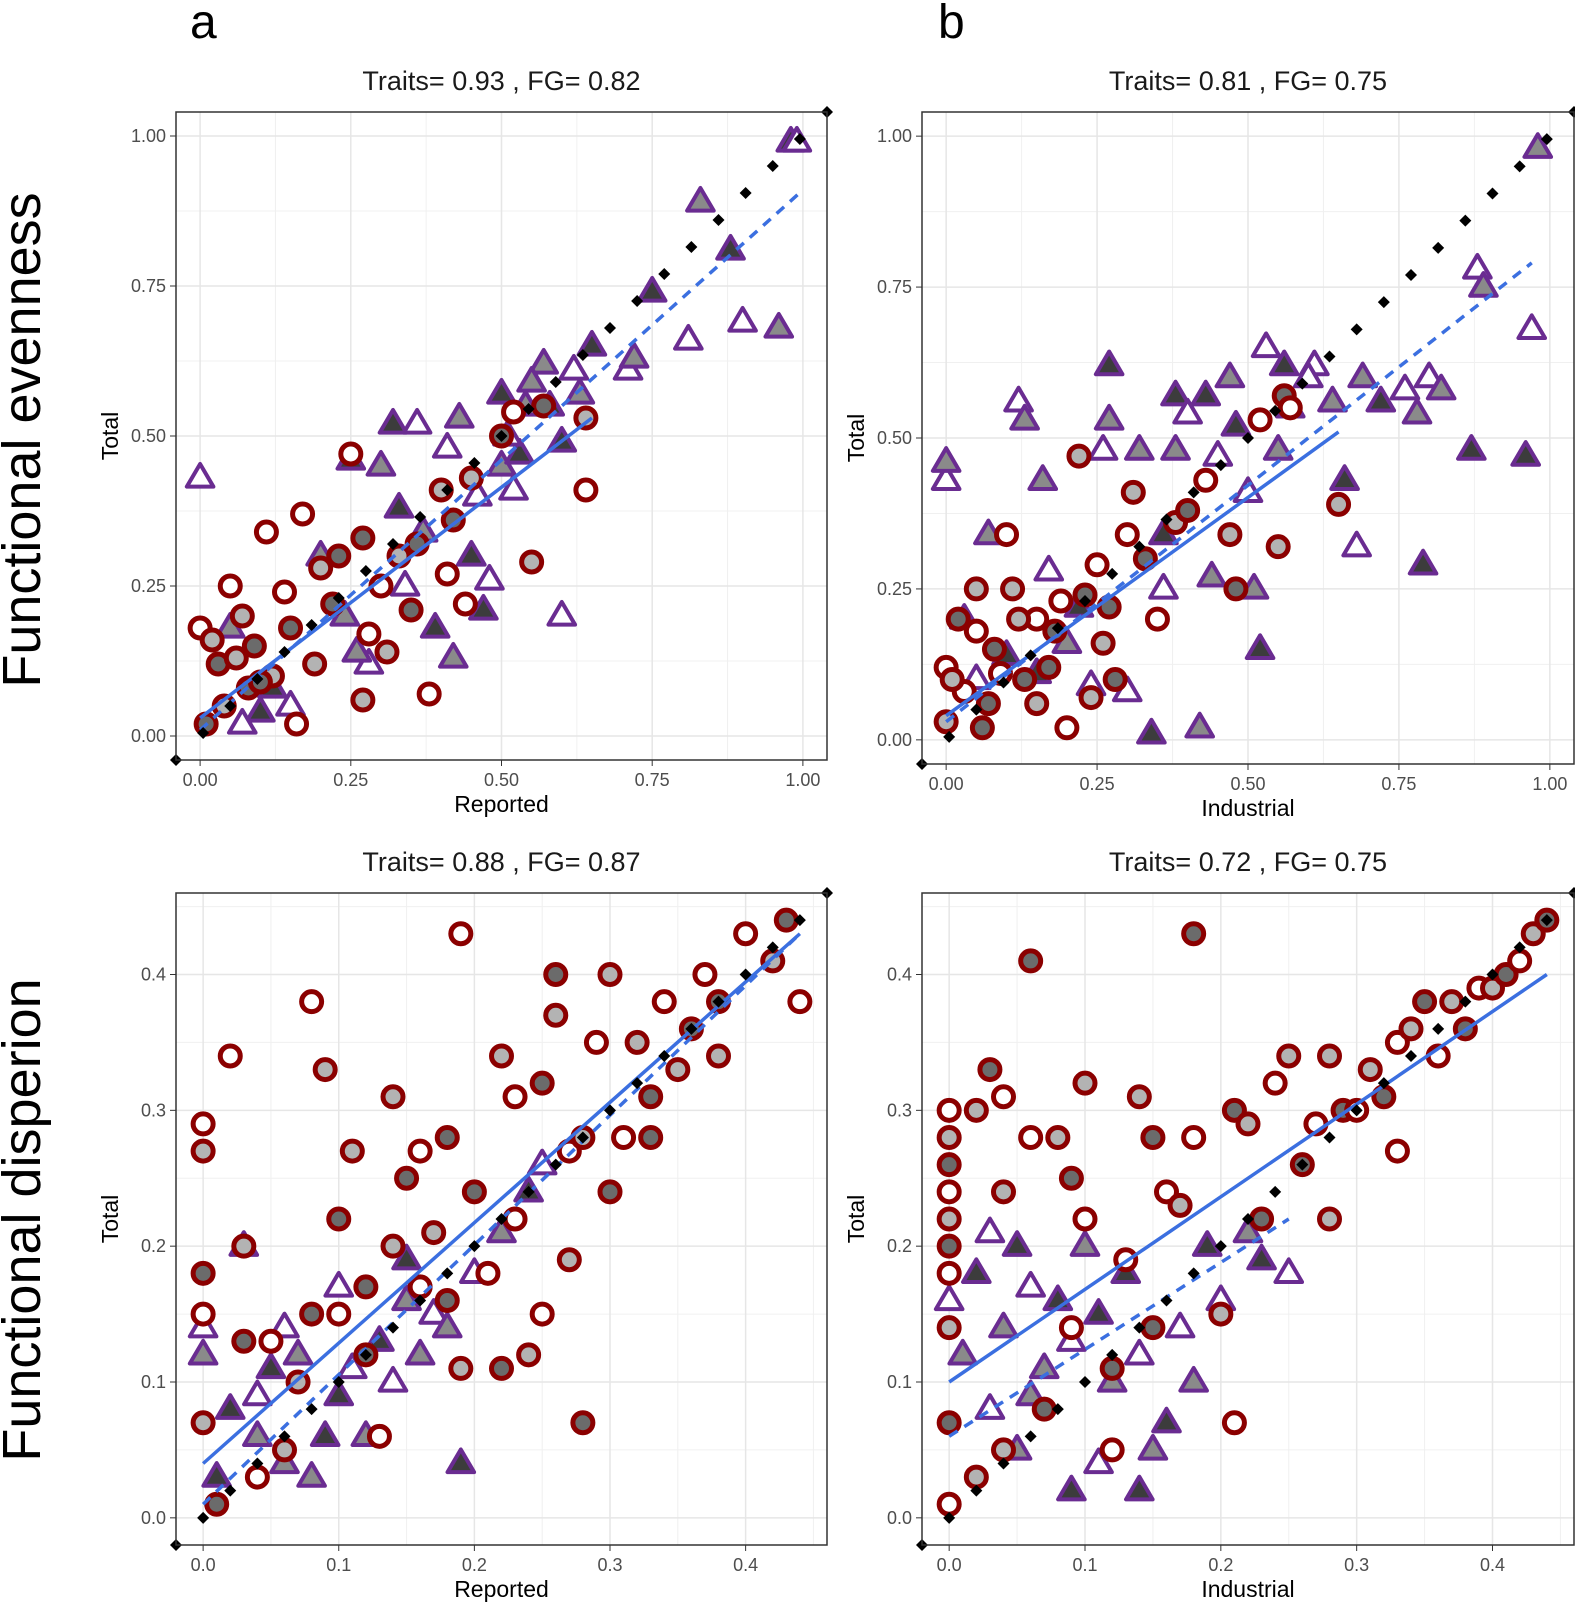 The image size is (1575, 1608). I want to click on y-axis-label: Total, so click(856, 438).